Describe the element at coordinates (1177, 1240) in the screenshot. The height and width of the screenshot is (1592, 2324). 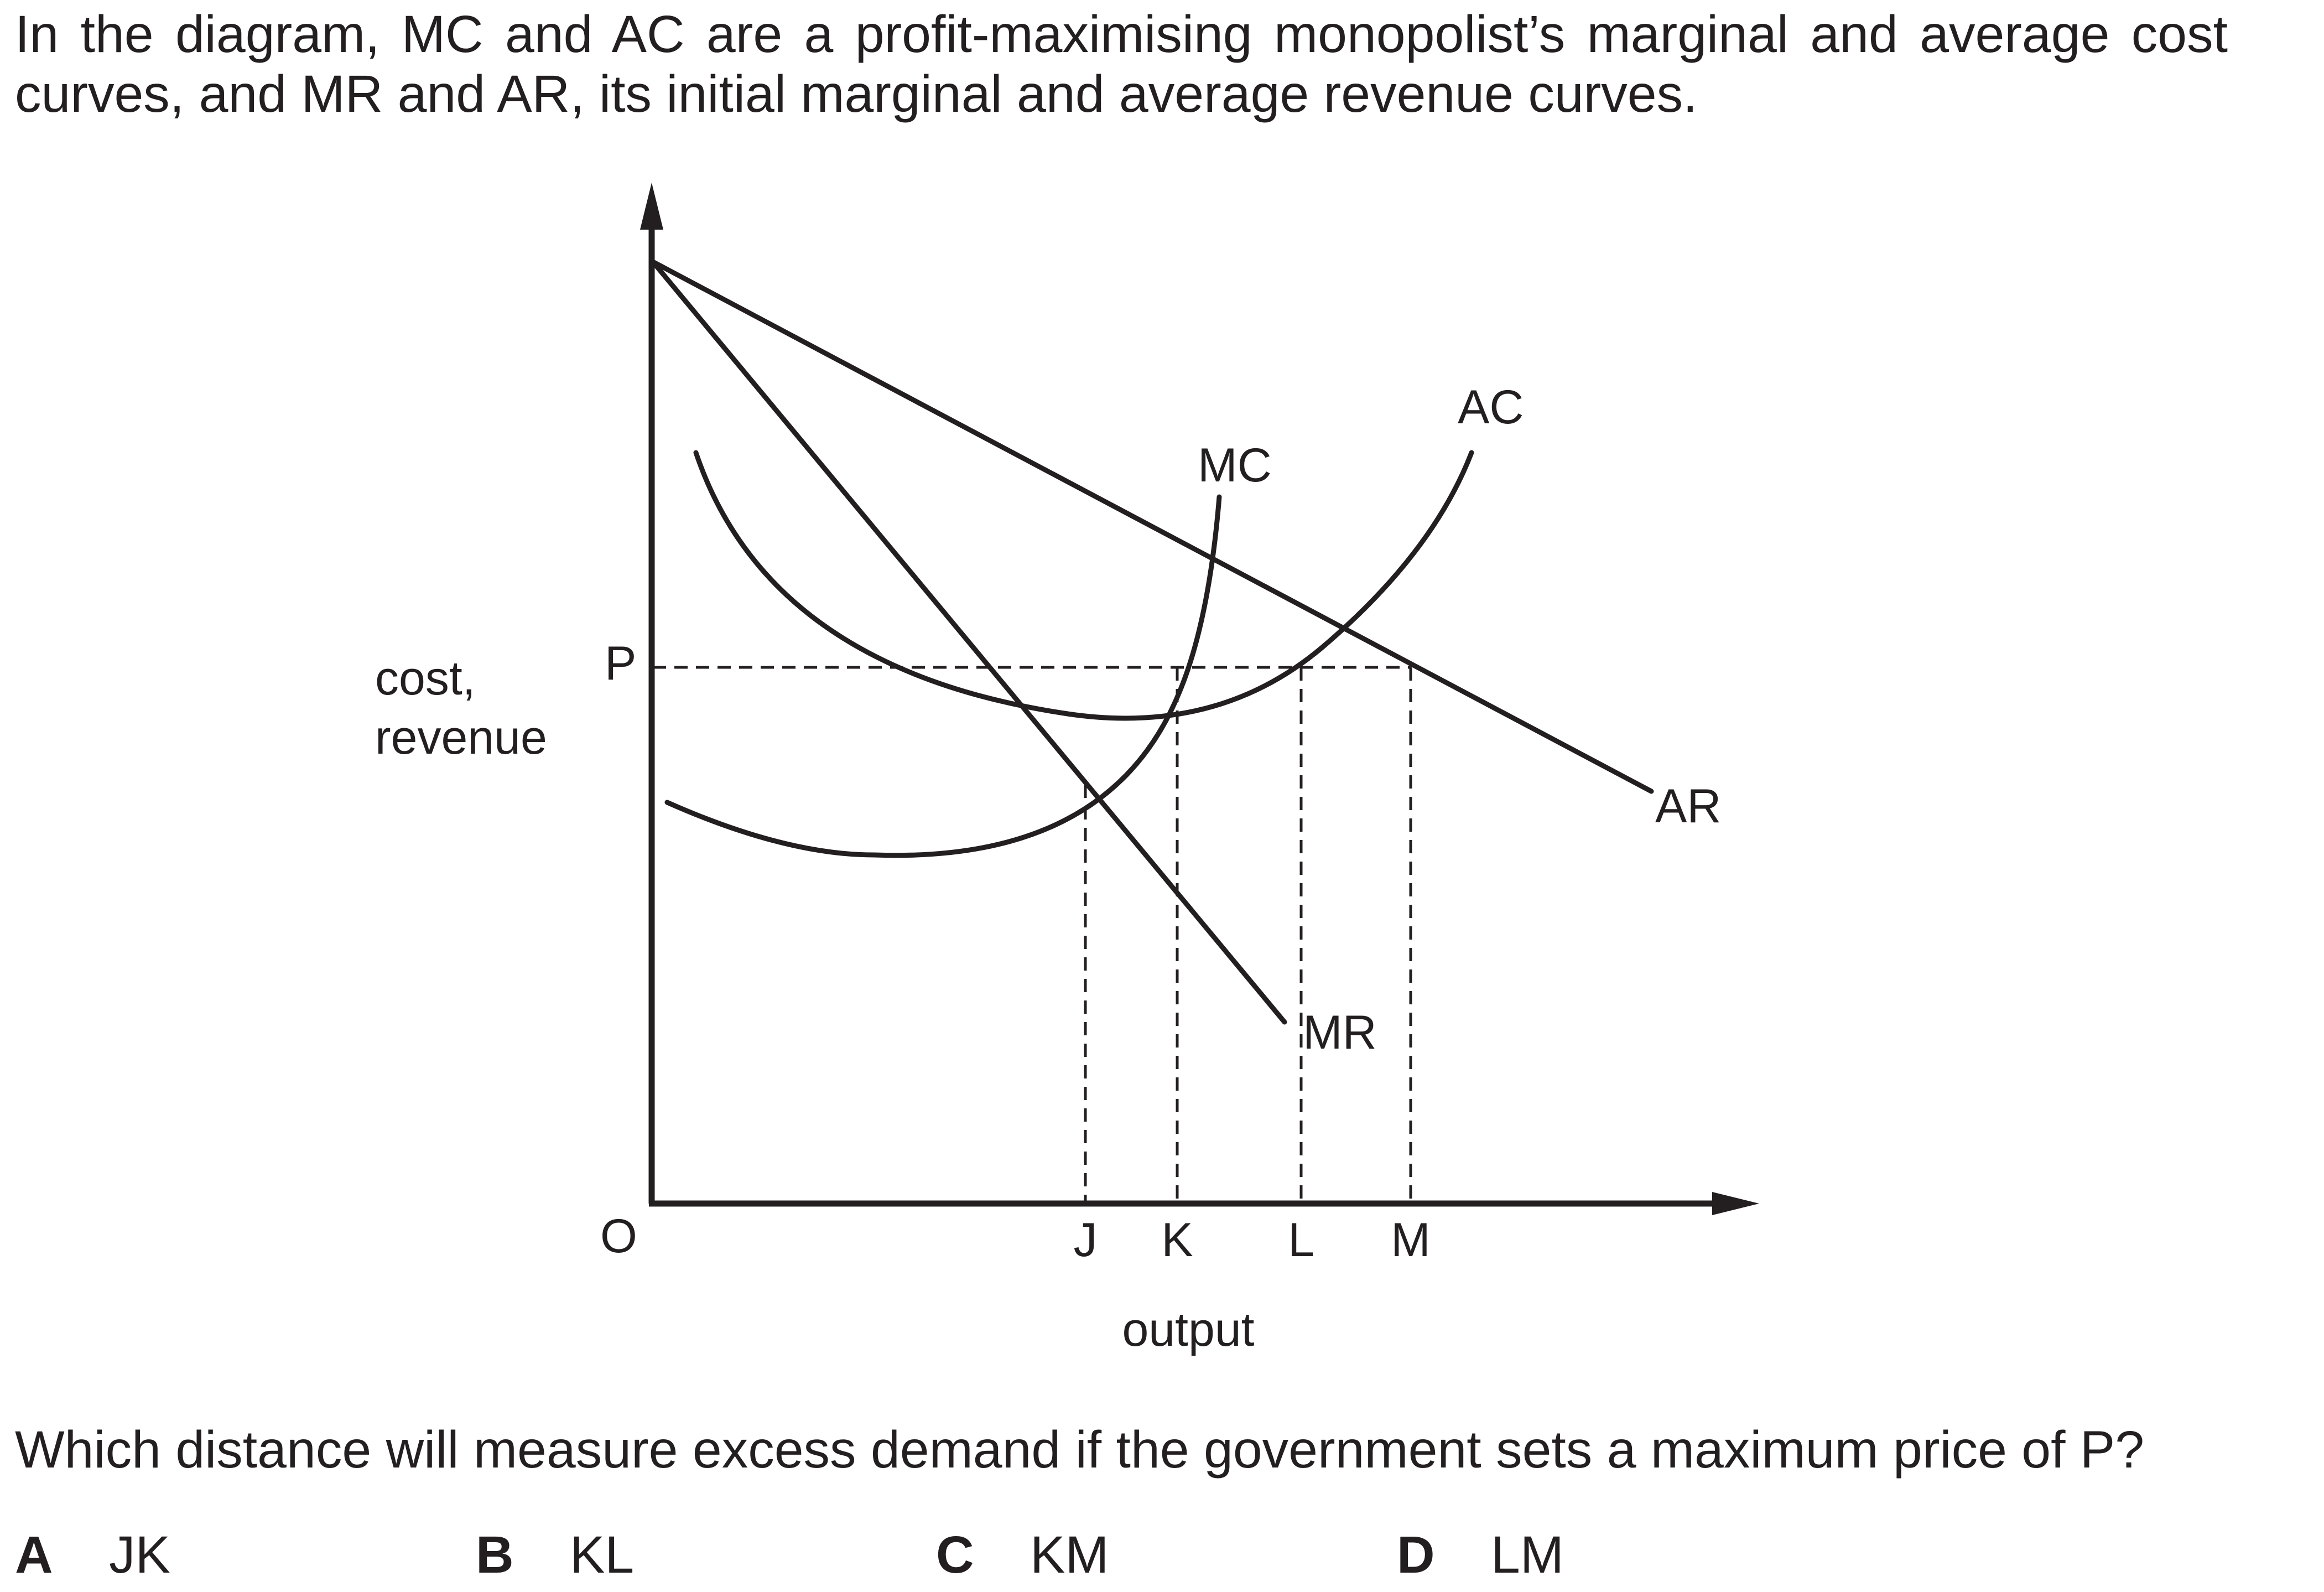
I see `output-mark-k: K` at that location.